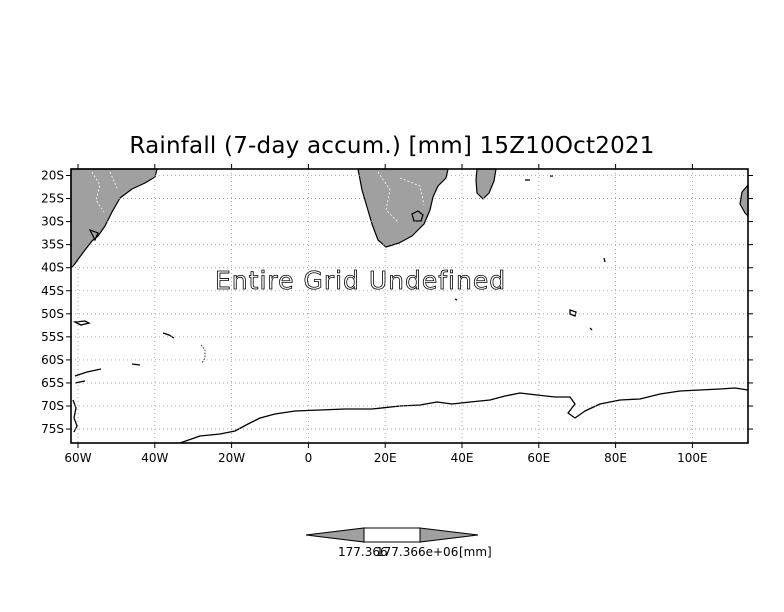 This screenshot has height=612, width=784. Describe the element at coordinates (52, 360) in the screenshot. I see `lat-label: 60S` at that location.